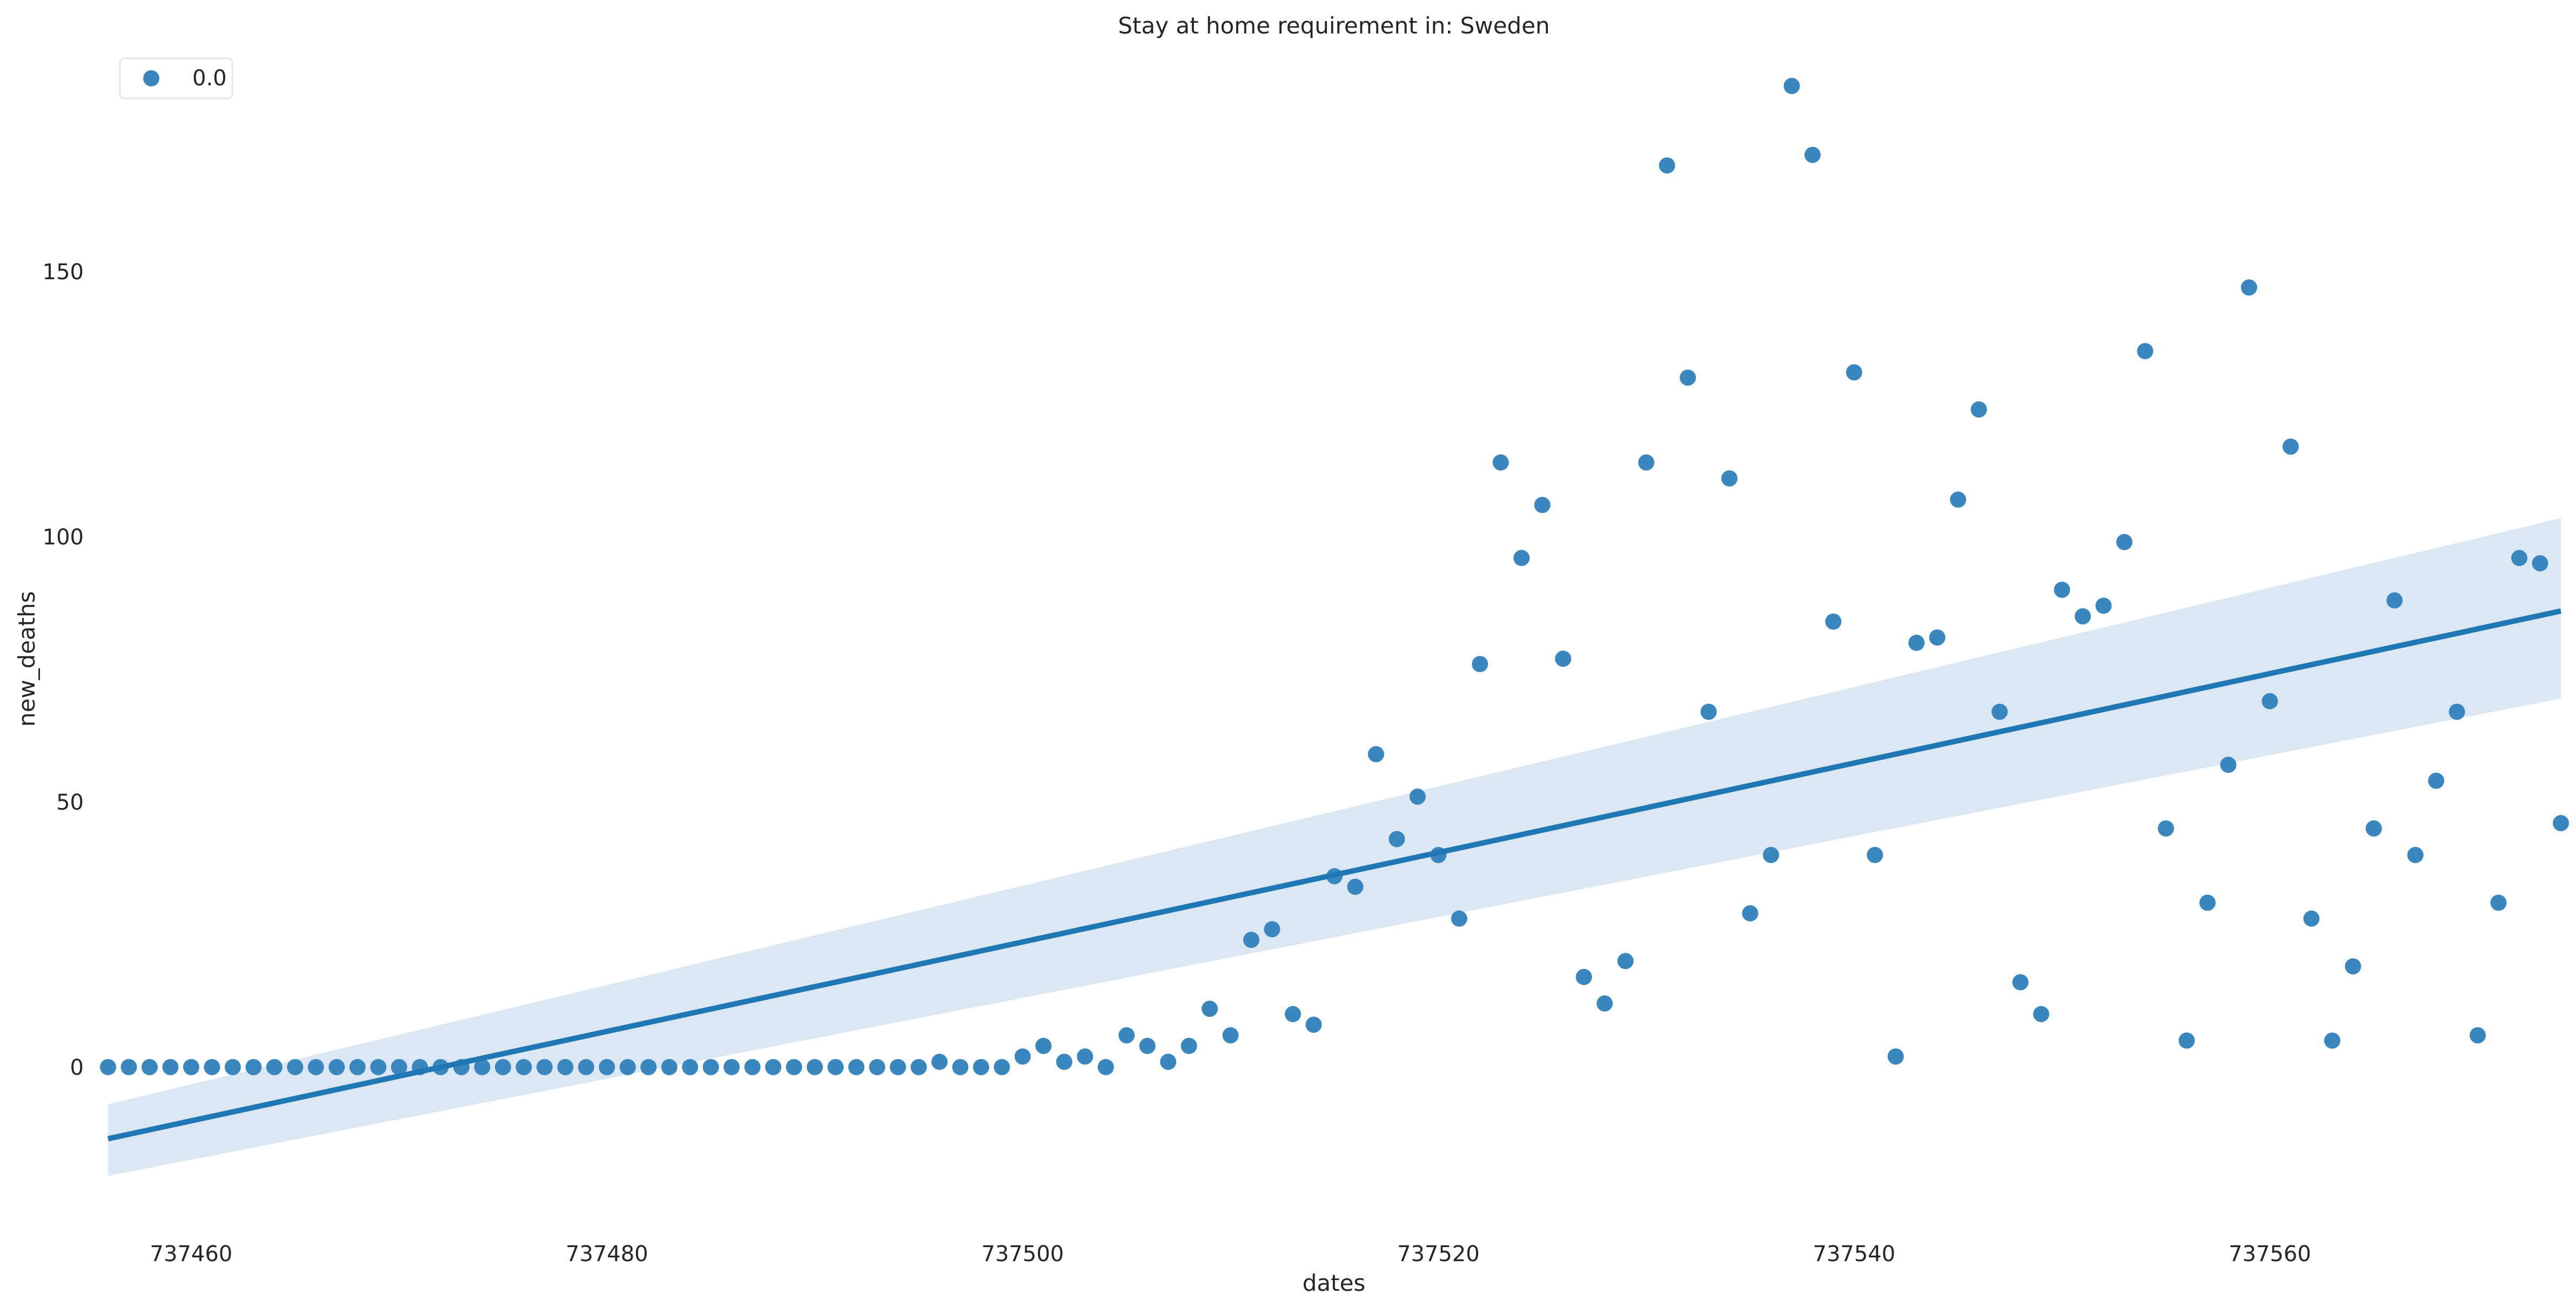  Describe the element at coordinates (1854, 1255) in the screenshot. I see `x-tick-label: 737540` at that location.